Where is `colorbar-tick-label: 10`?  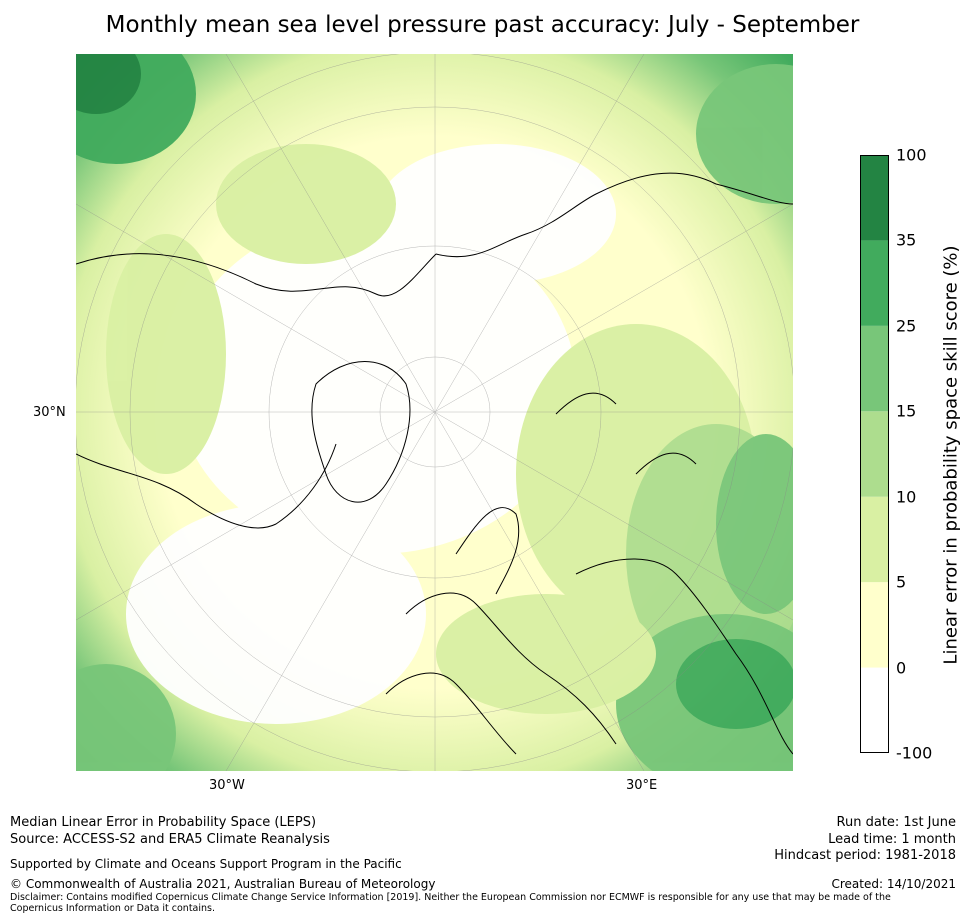 colorbar-tick-label: 10 is located at coordinates (906, 497).